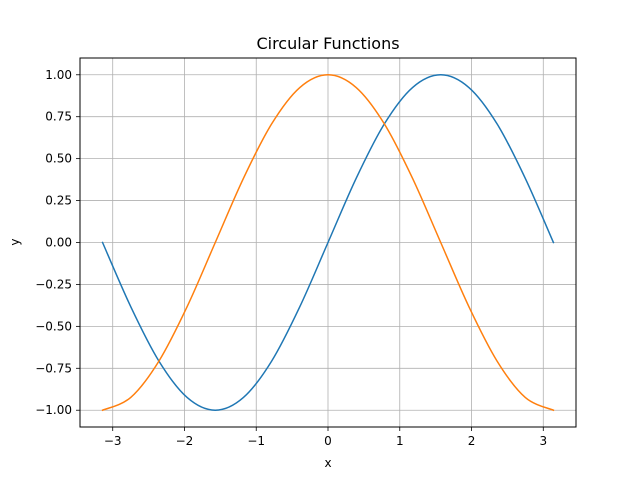 The height and width of the screenshot is (480, 640). What do you see at coordinates (53, 368) in the screenshot?
I see `y-tick-label: −0.75` at bounding box center [53, 368].